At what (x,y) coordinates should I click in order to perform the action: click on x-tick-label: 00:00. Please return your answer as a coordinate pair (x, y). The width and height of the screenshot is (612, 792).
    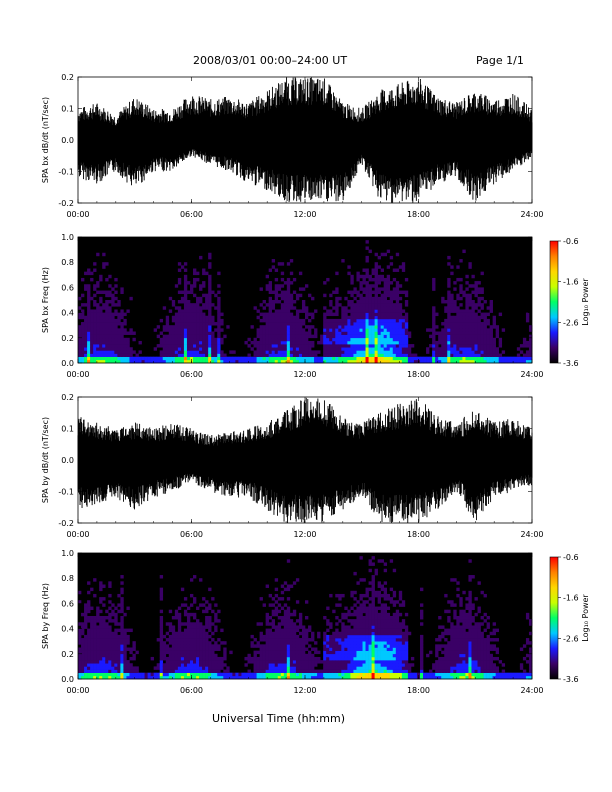
    Looking at the image, I should click on (77, 534).